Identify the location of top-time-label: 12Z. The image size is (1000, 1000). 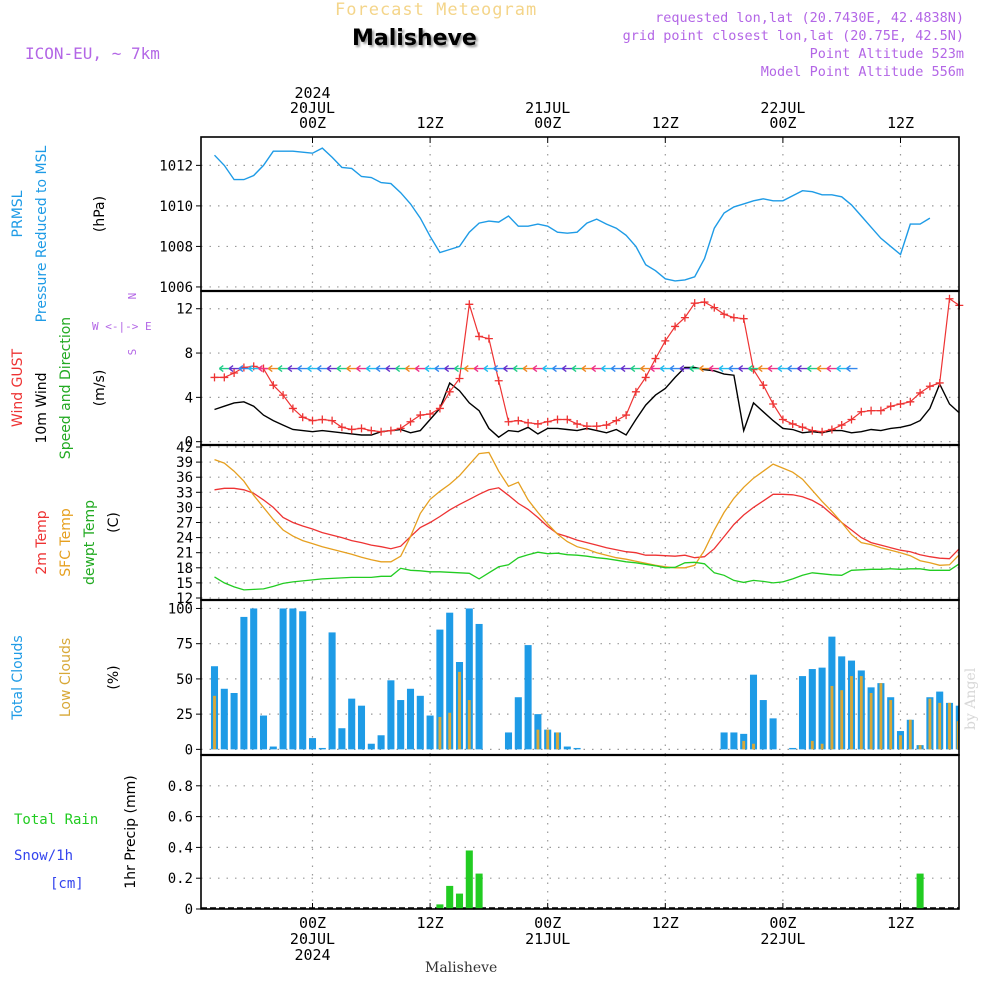
(665, 123).